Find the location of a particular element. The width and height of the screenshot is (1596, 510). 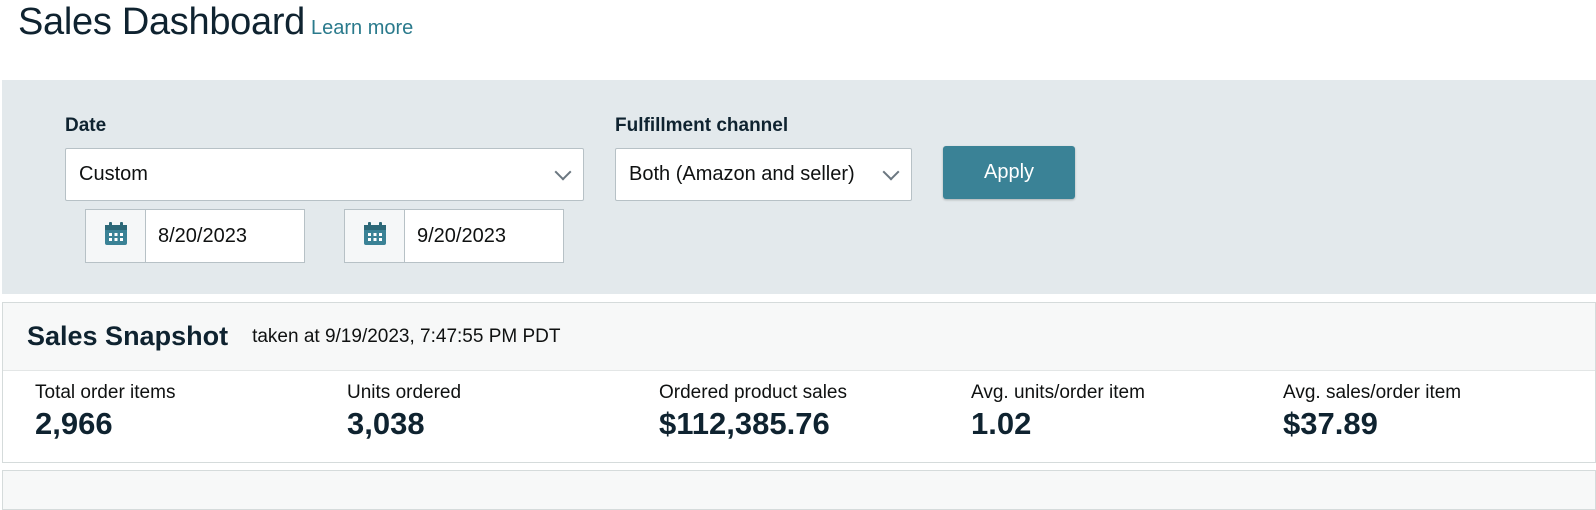

metric-value: 2,966 is located at coordinates (74, 423).